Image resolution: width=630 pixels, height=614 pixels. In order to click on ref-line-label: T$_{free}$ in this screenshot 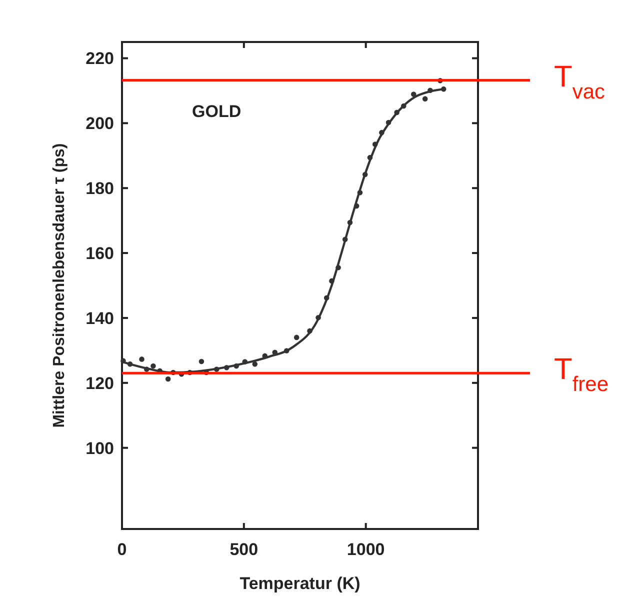, I will do `click(581, 374)`.